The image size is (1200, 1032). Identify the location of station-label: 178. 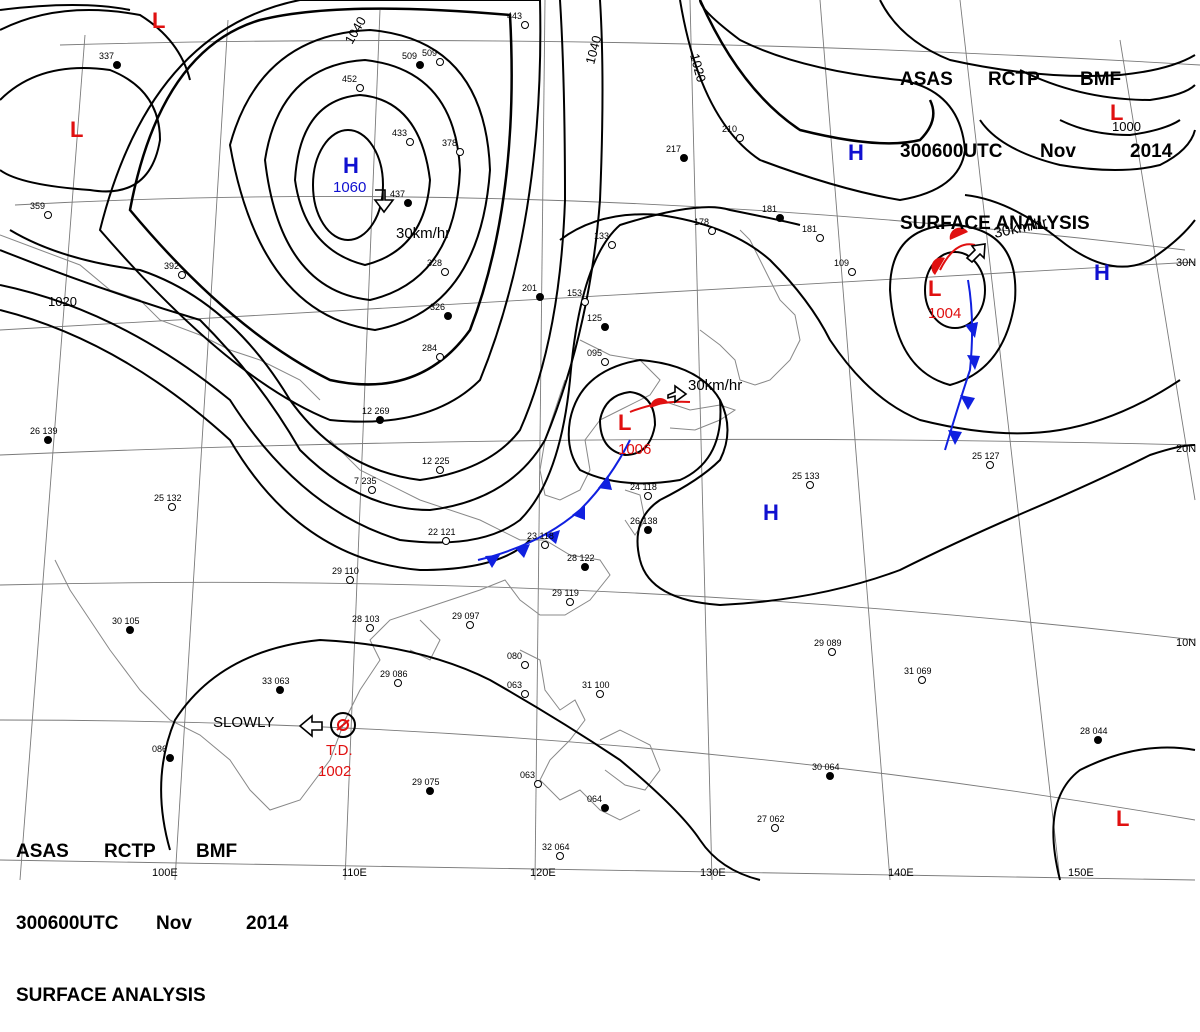
(701, 222).